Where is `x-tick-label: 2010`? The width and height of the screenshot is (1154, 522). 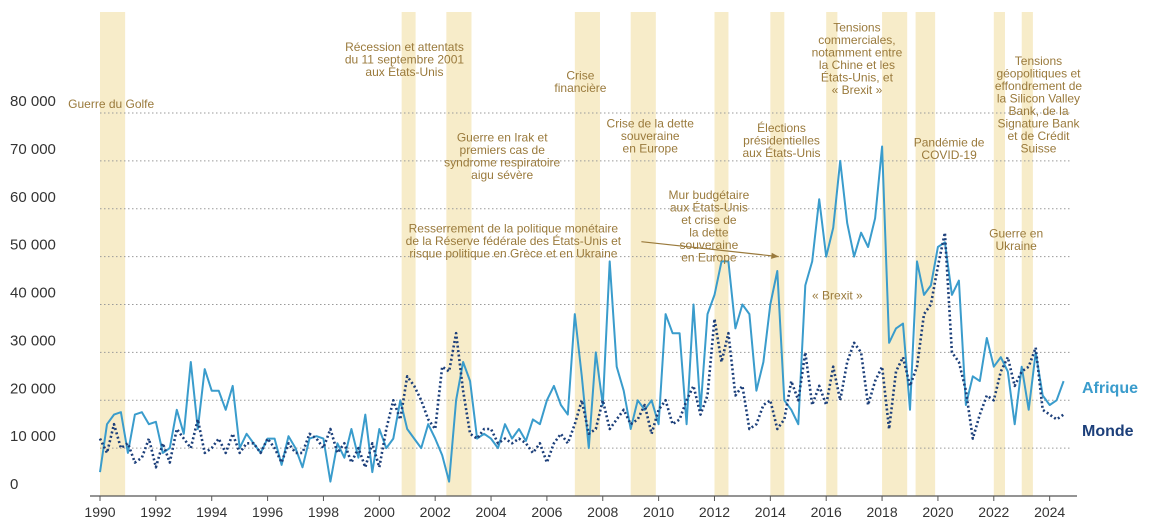 x-tick-label: 2010 is located at coordinates (658, 512).